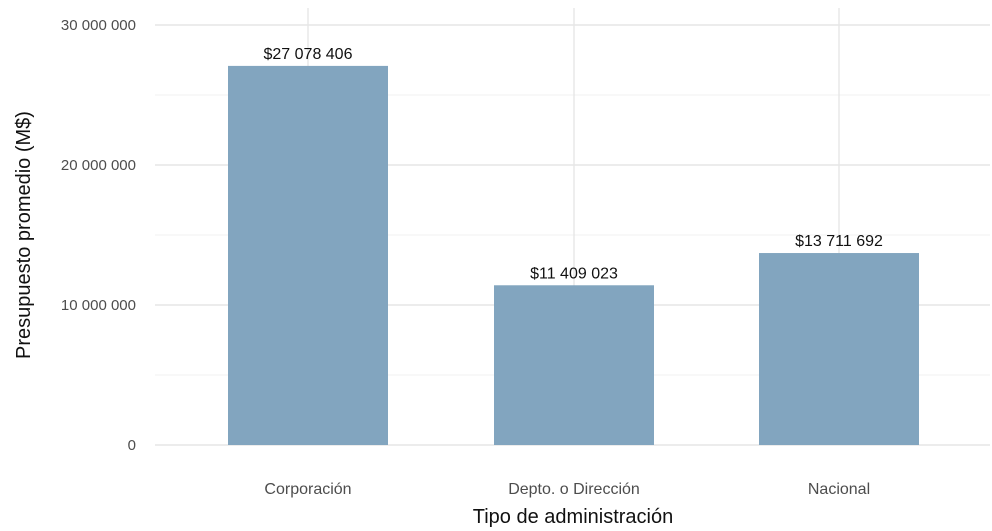  What do you see at coordinates (308, 54) in the screenshot?
I see `data-label: $27 078 406` at bounding box center [308, 54].